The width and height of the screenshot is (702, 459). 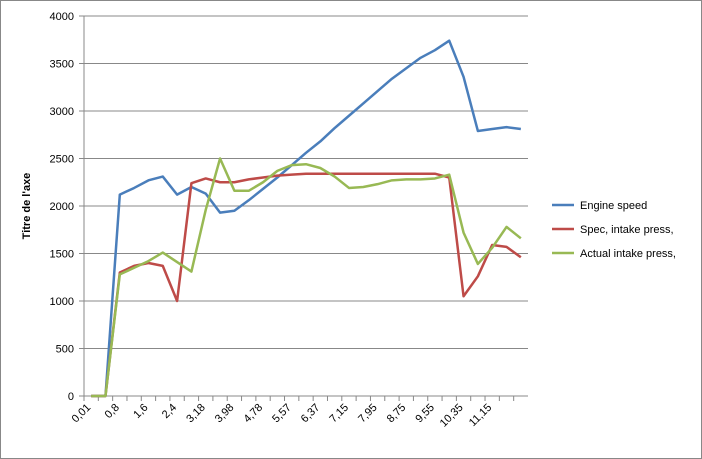 What do you see at coordinates (62, 160) in the screenshot?
I see `y-tick-label: 2500` at bounding box center [62, 160].